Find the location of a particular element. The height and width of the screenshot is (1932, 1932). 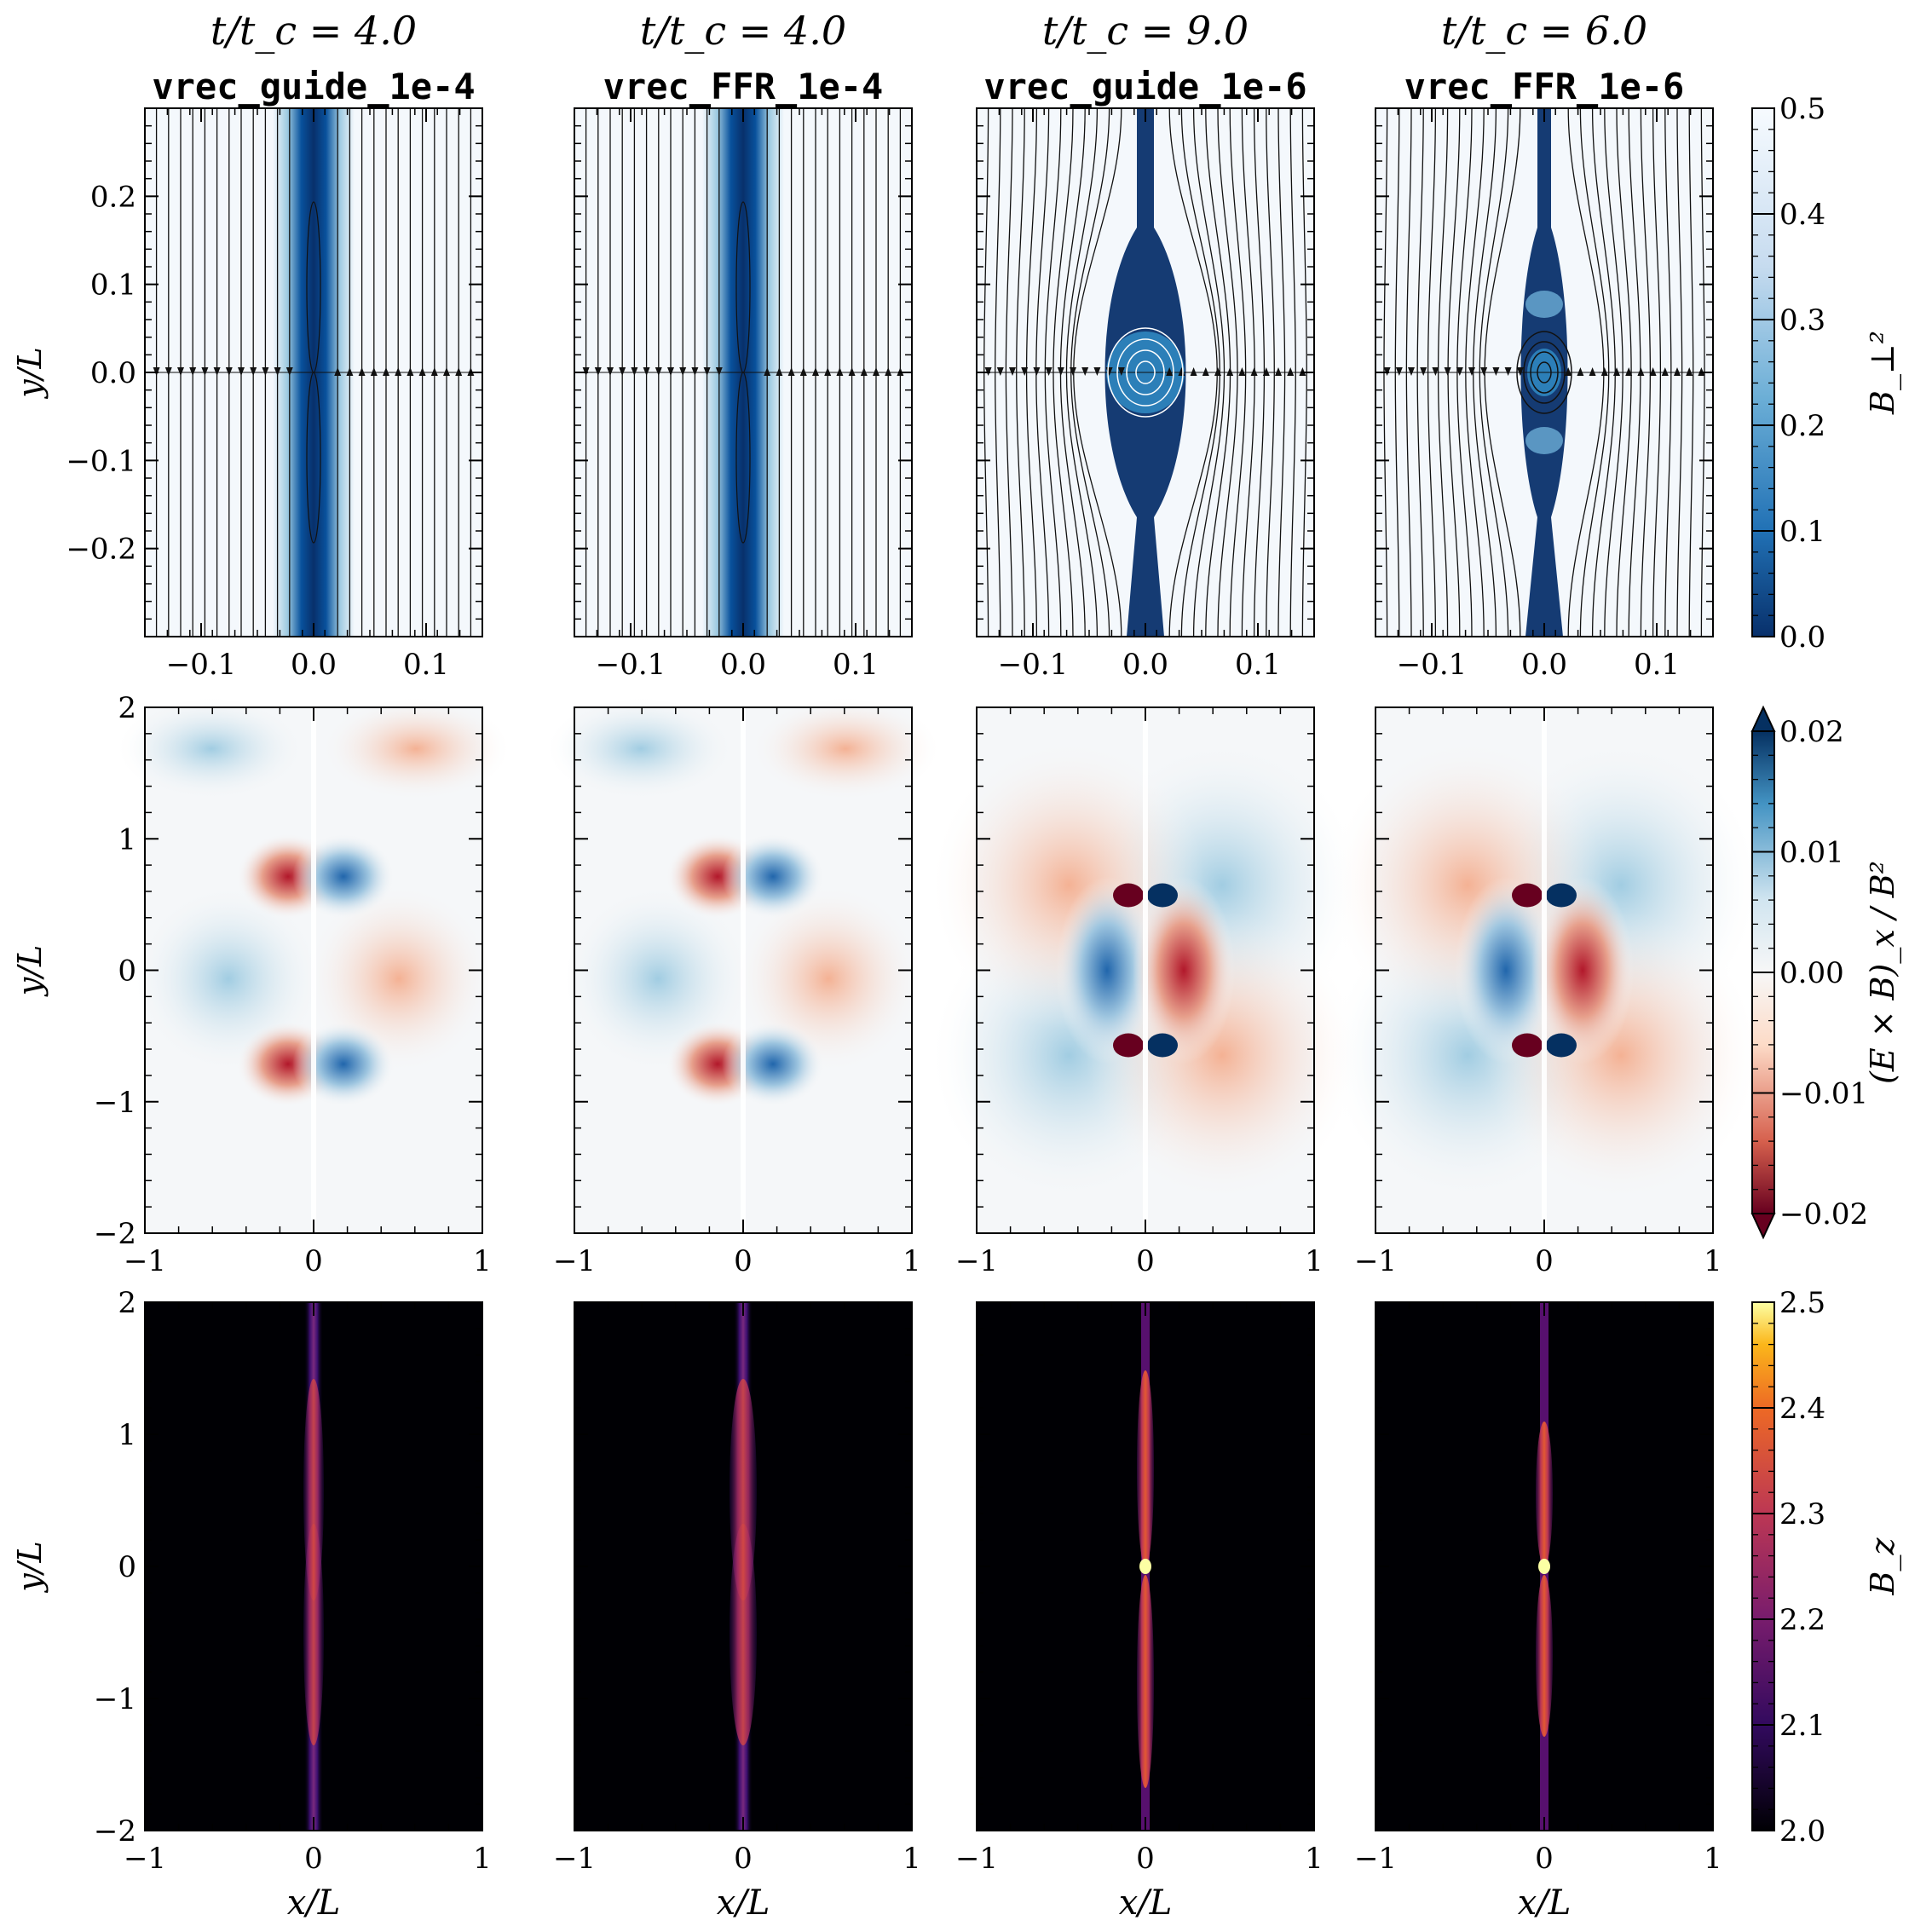

panel-row1-col2: −0.1 0.0 0.1 is located at coordinates (743, 395).